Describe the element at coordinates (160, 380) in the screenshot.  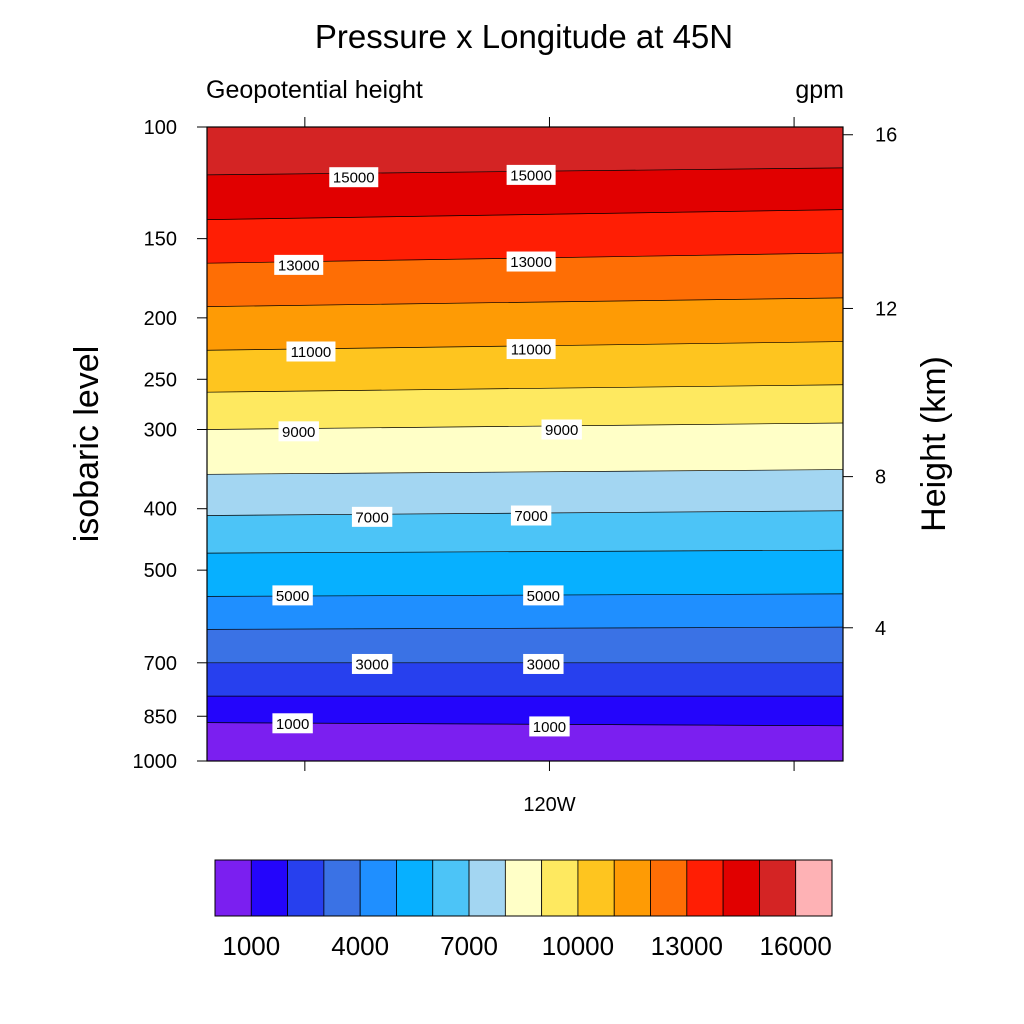
I see `y-tick-label: 250` at that location.